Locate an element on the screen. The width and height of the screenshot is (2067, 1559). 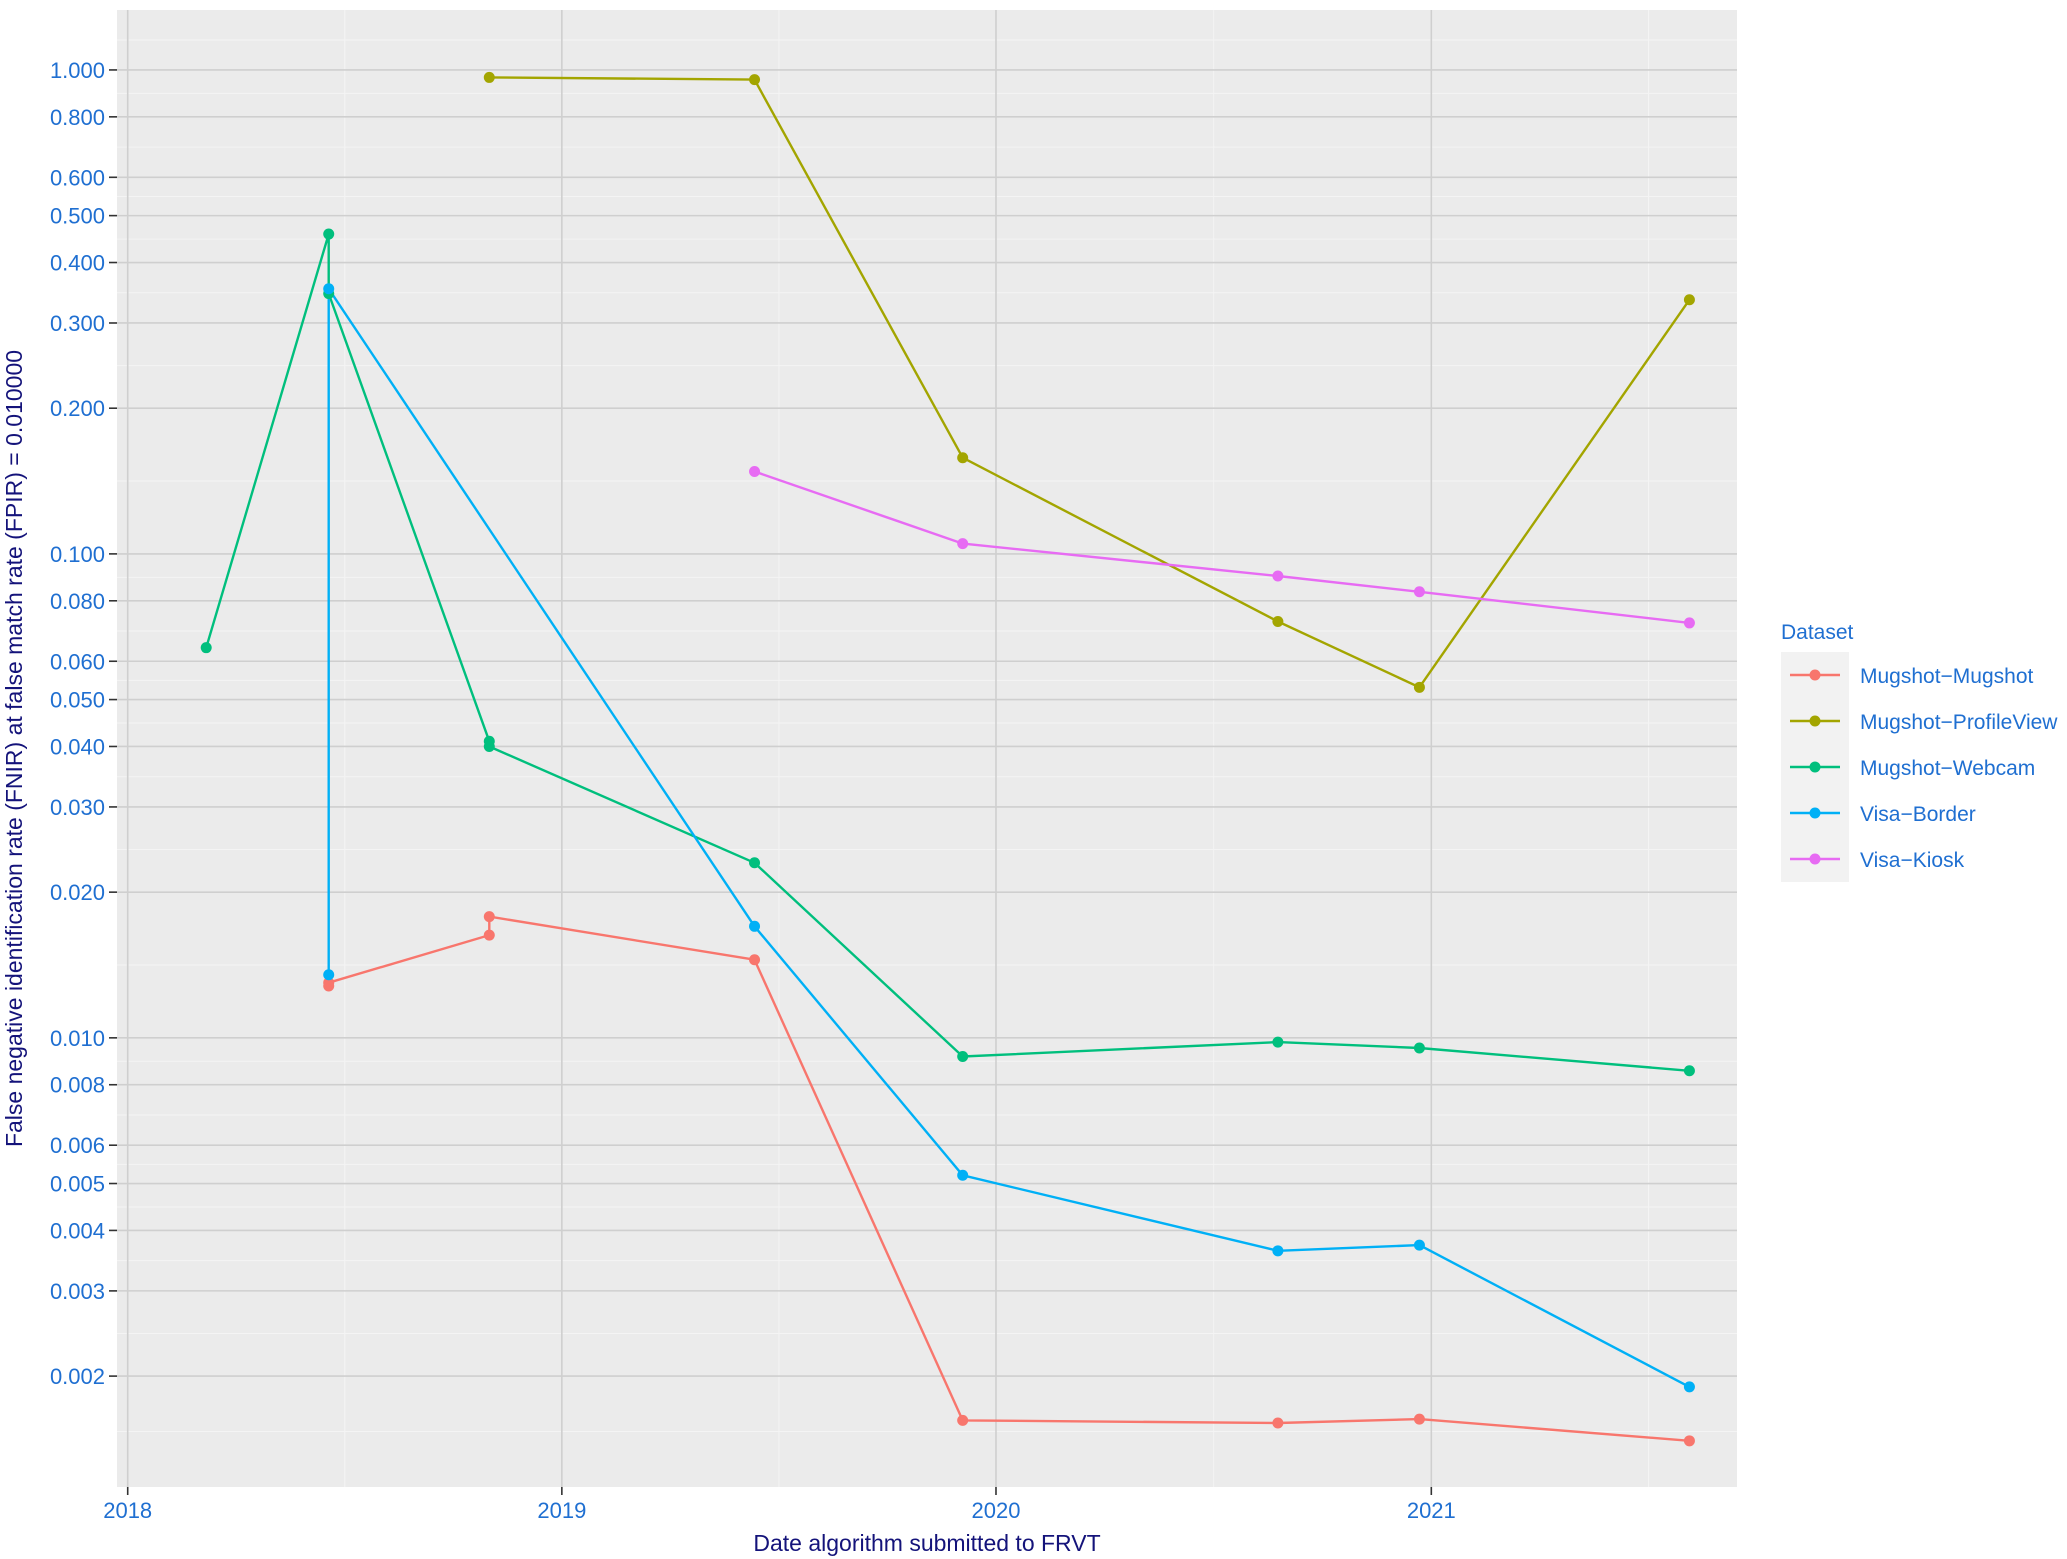
y-tick-label: 0.003 is located at coordinates (77, 1291).